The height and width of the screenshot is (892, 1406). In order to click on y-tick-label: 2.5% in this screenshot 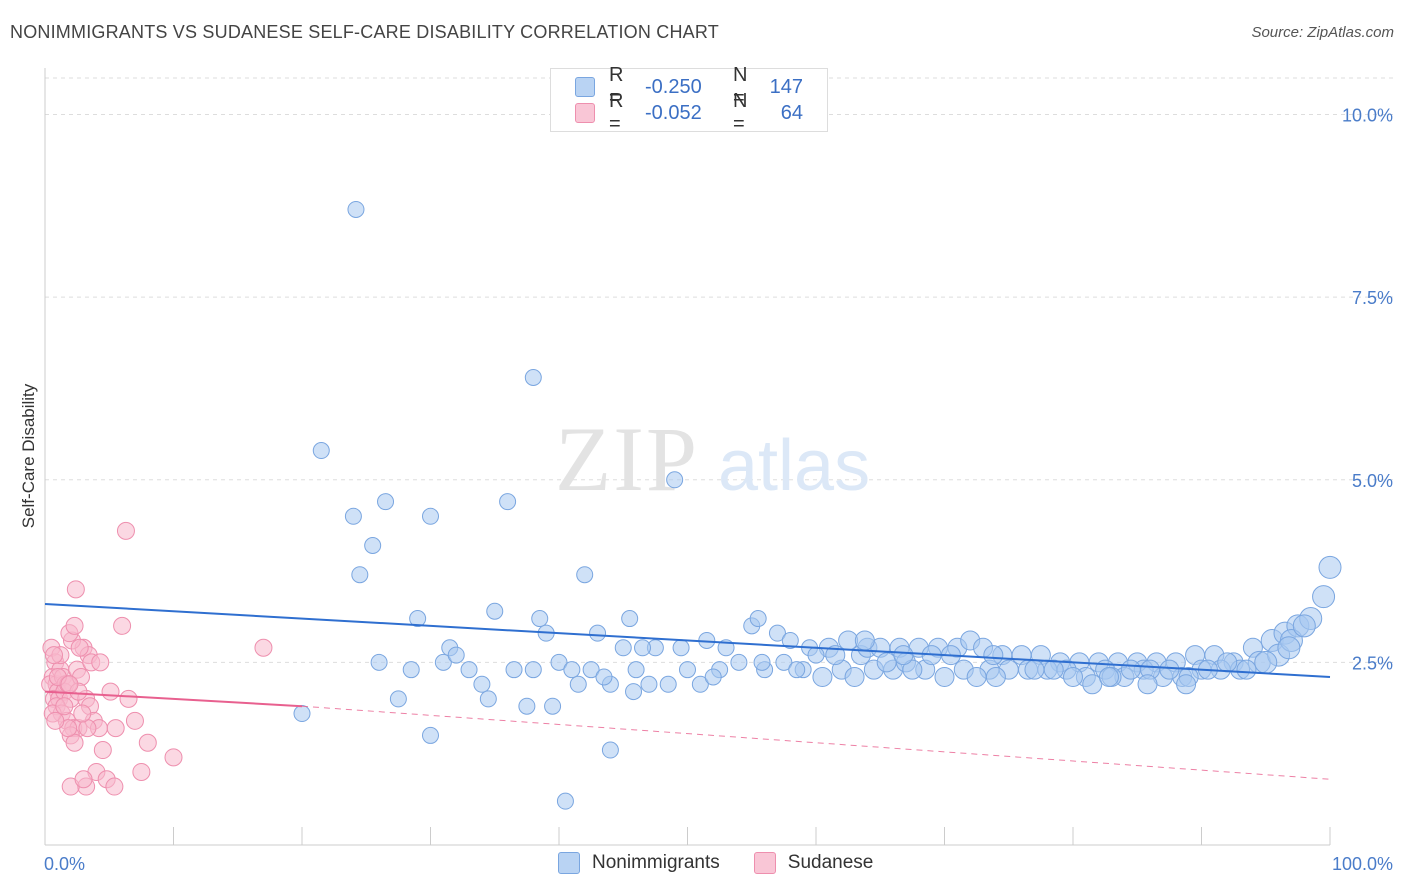, I will do `click(1372, 663)`.